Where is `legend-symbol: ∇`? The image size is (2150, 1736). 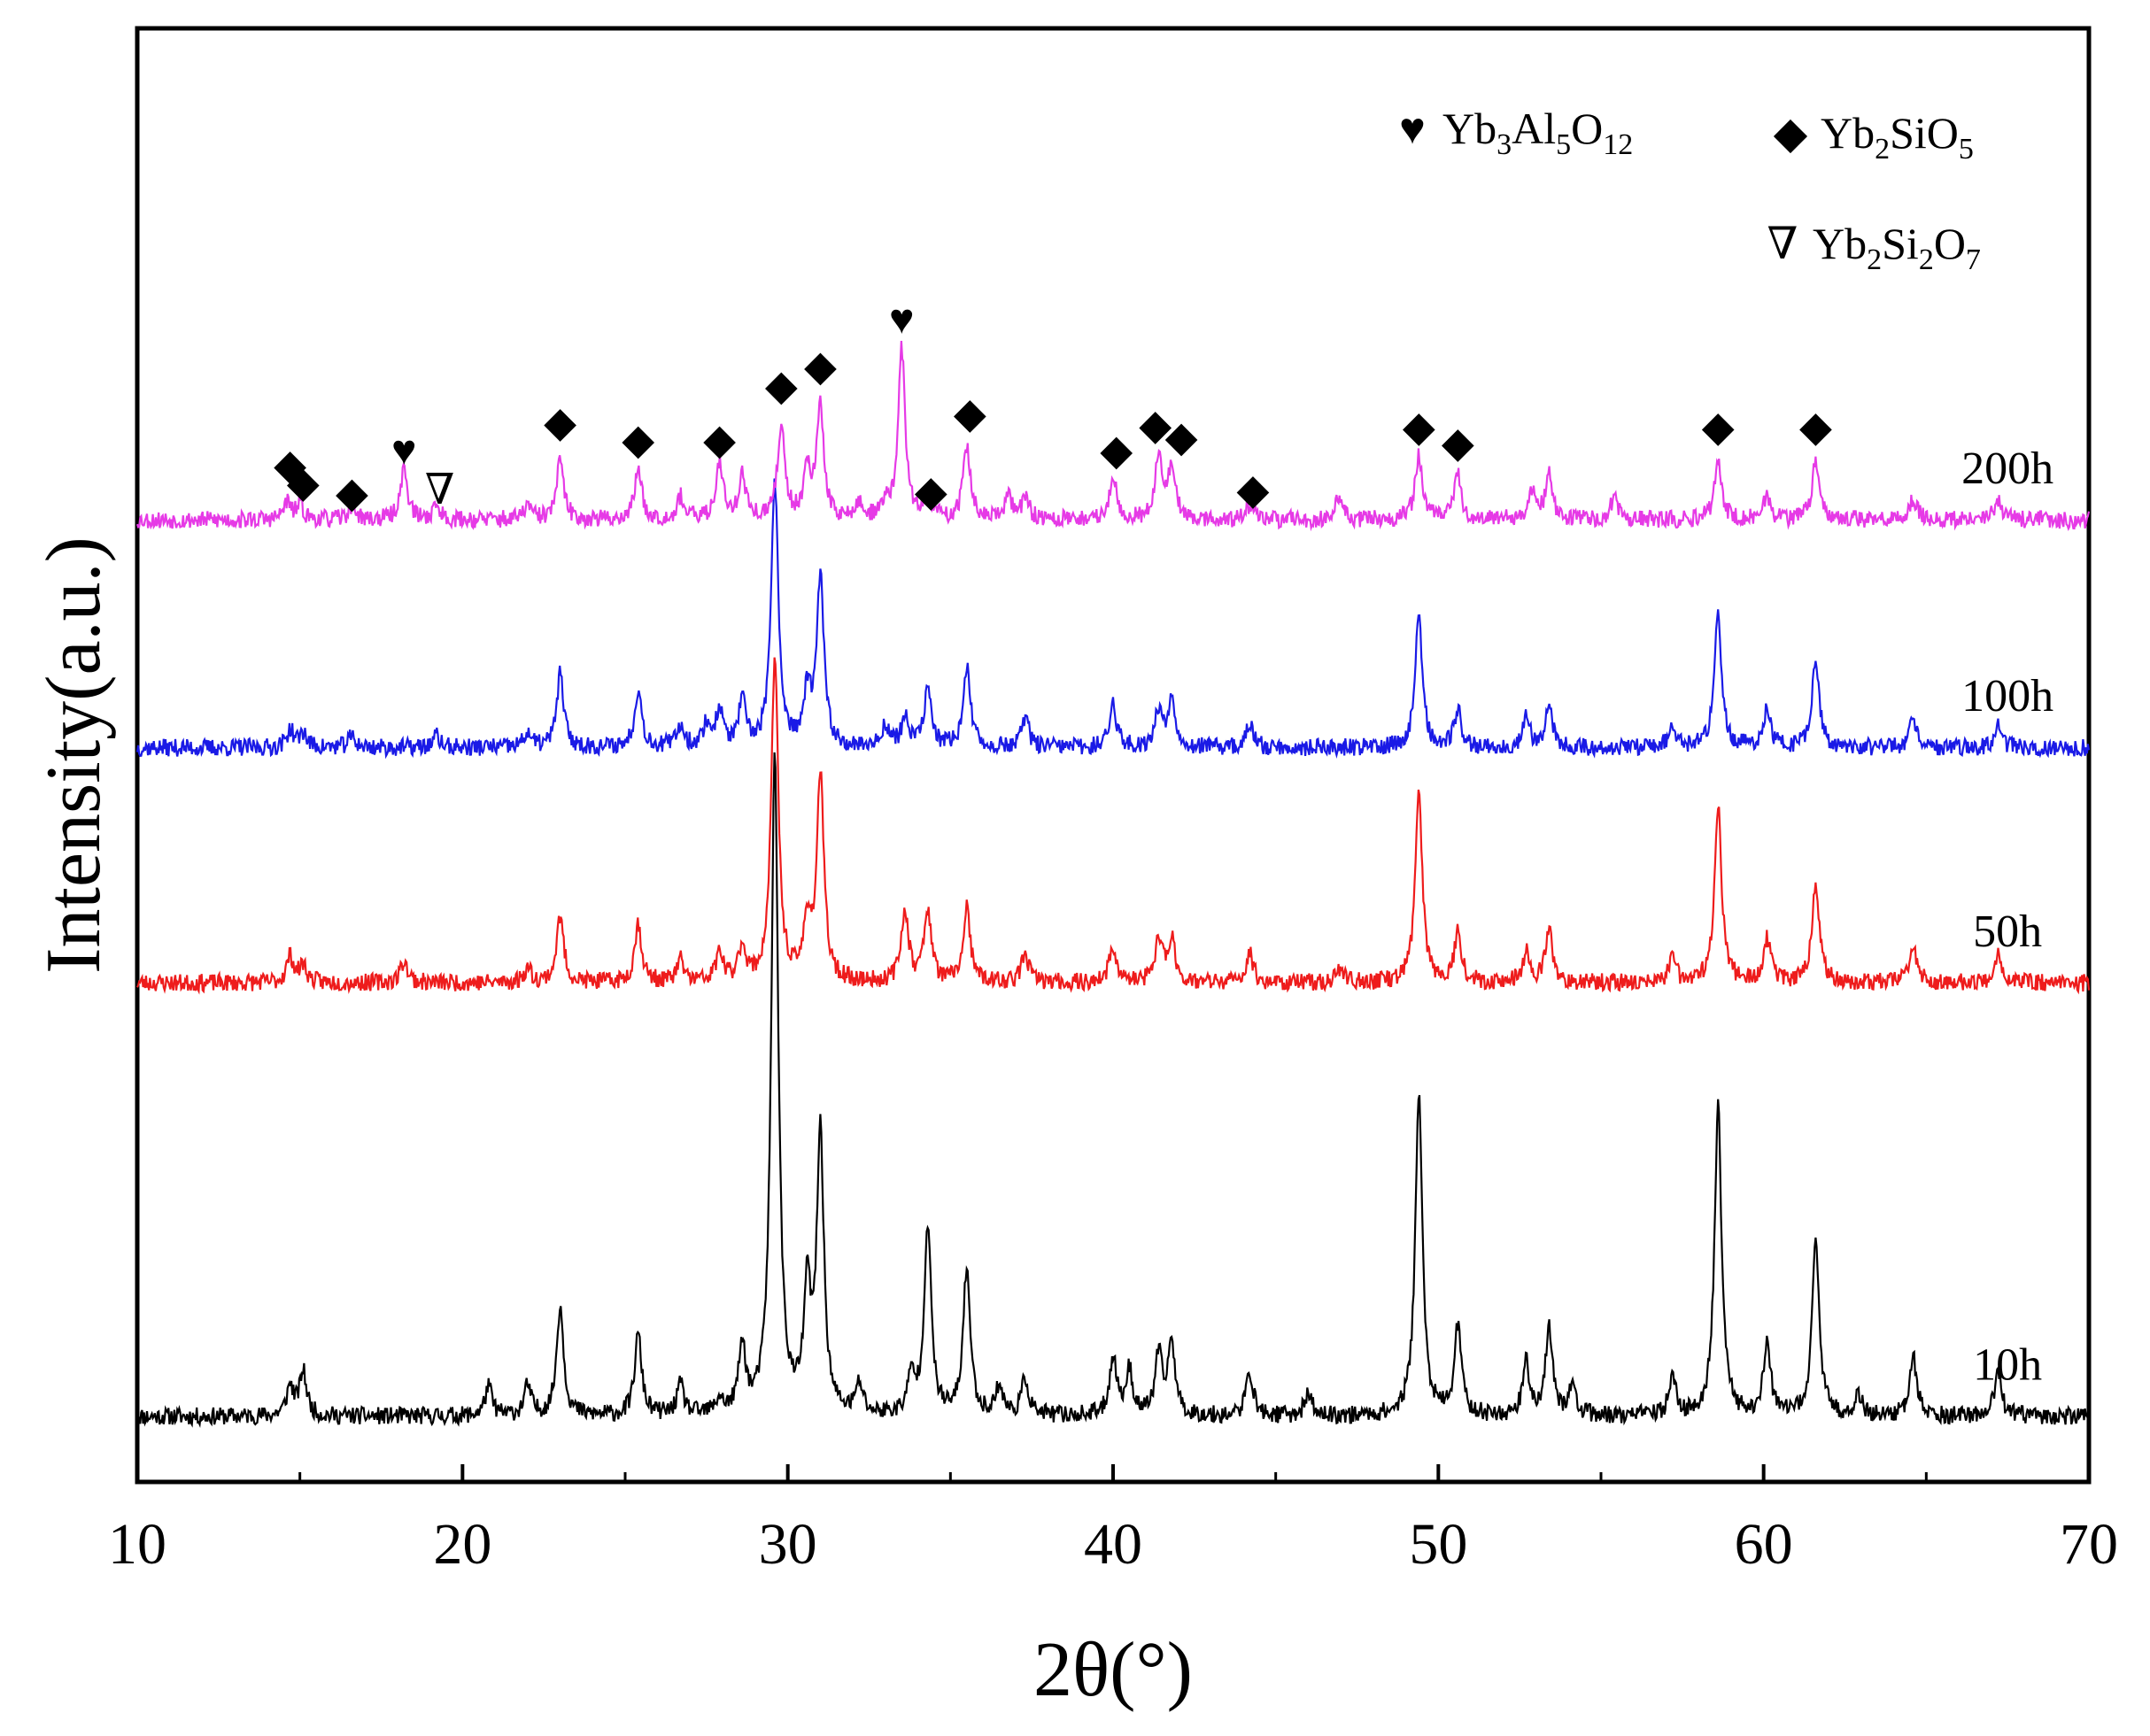 legend-symbol: ∇ is located at coordinates (1782, 244).